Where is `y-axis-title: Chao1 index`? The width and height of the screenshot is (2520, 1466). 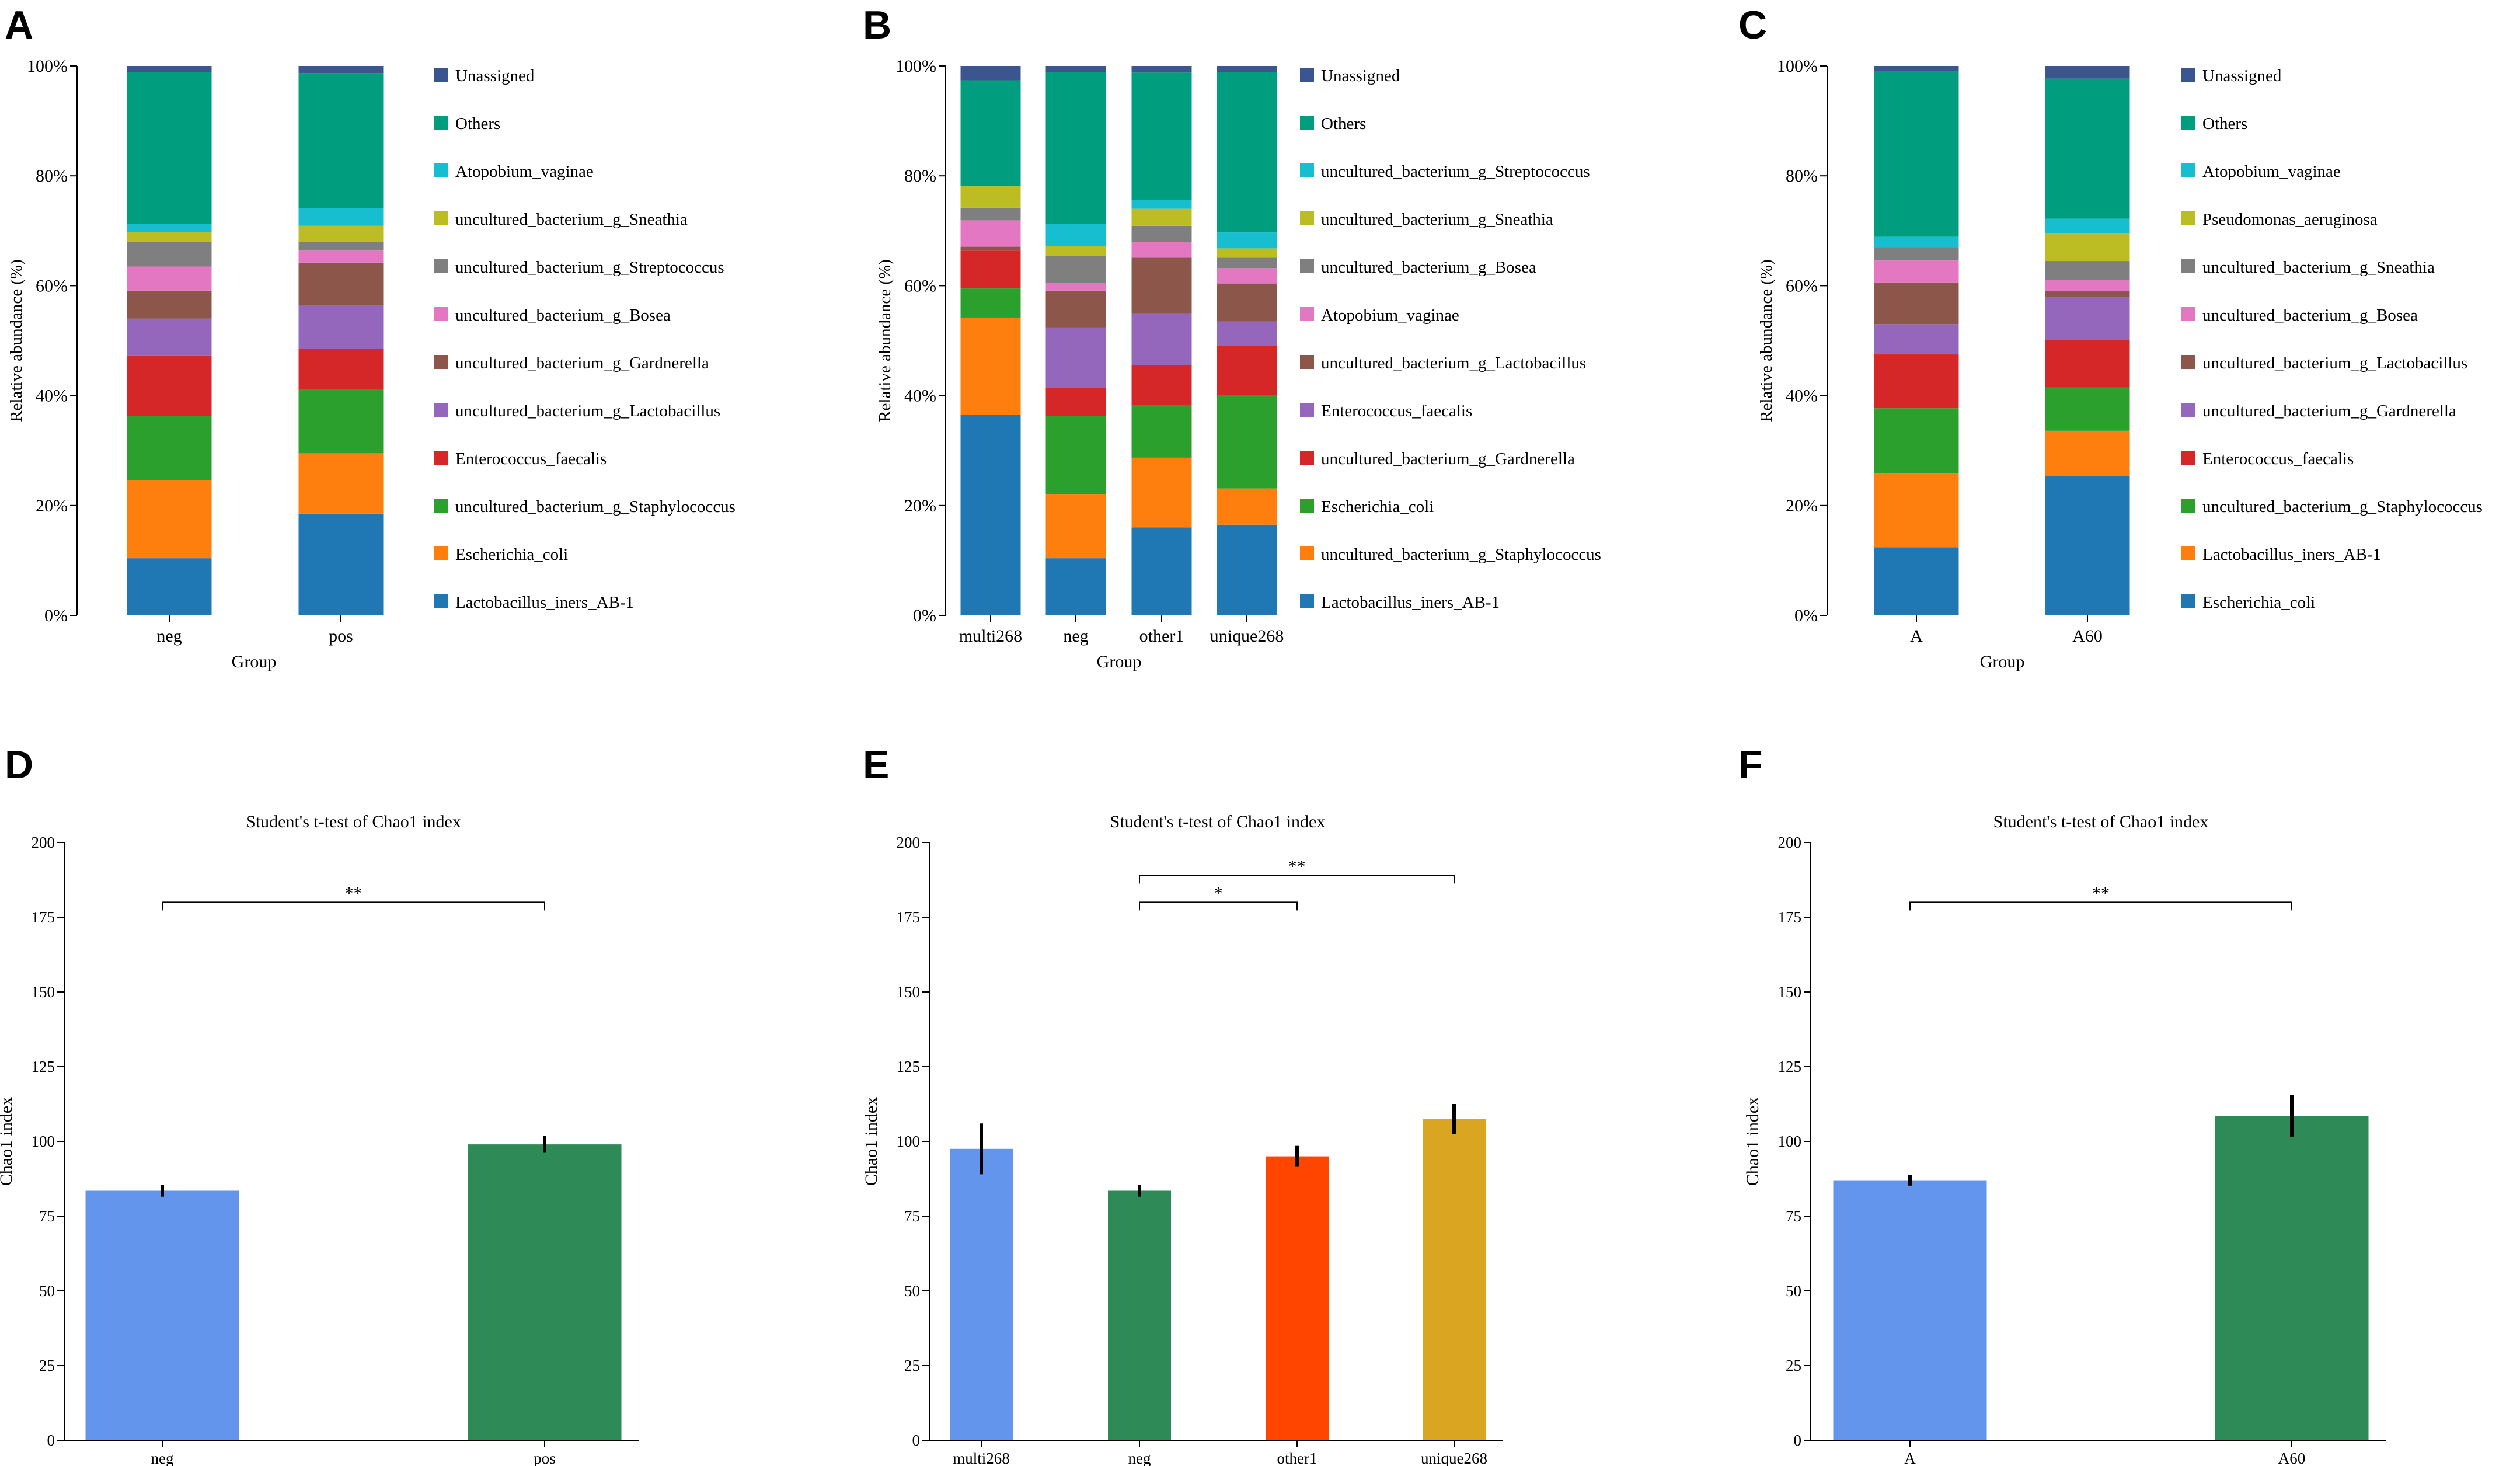 y-axis-title: Chao1 index is located at coordinates (8, 1141).